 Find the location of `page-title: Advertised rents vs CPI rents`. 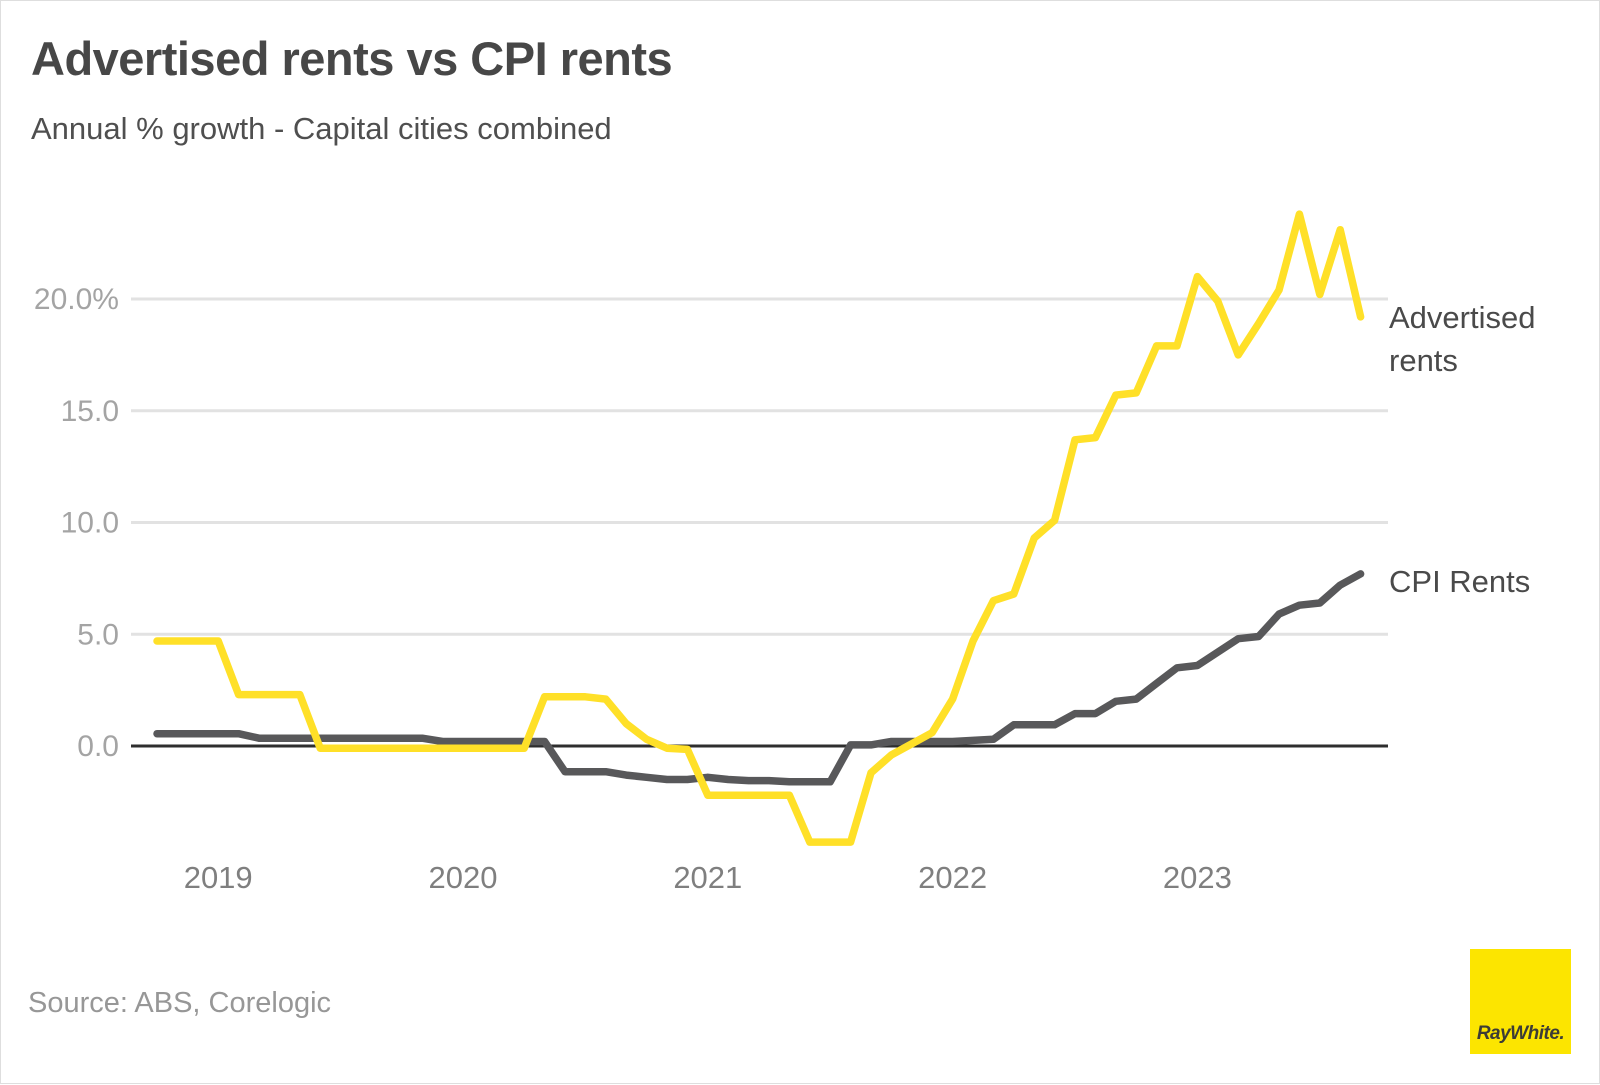

page-title: Advertised rents vs CPI rents is located at coordinates (352, 58).